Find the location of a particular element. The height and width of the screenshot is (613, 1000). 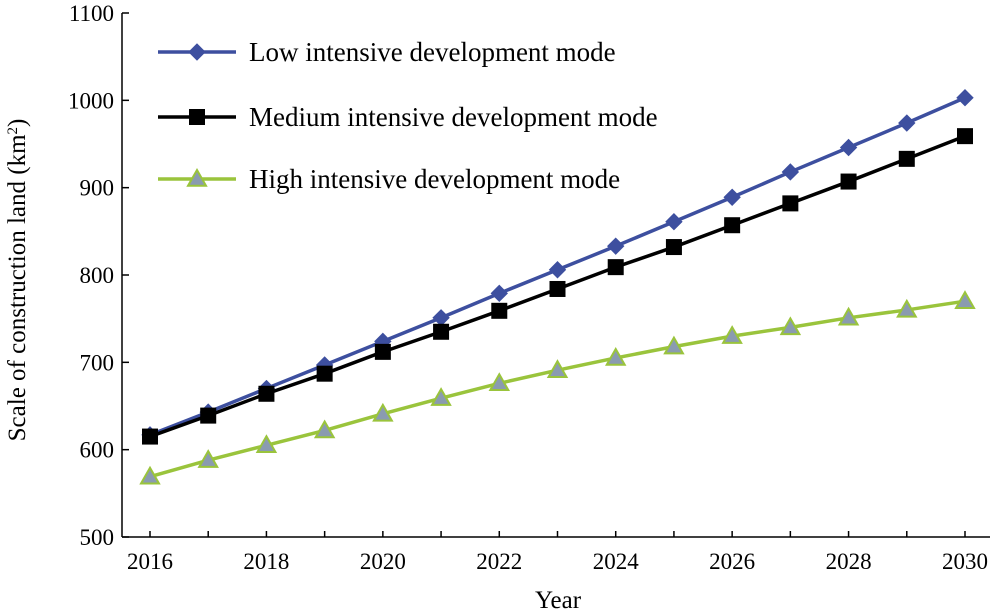

legend-label: High intensive development mode is located at coordinates (434, 179).